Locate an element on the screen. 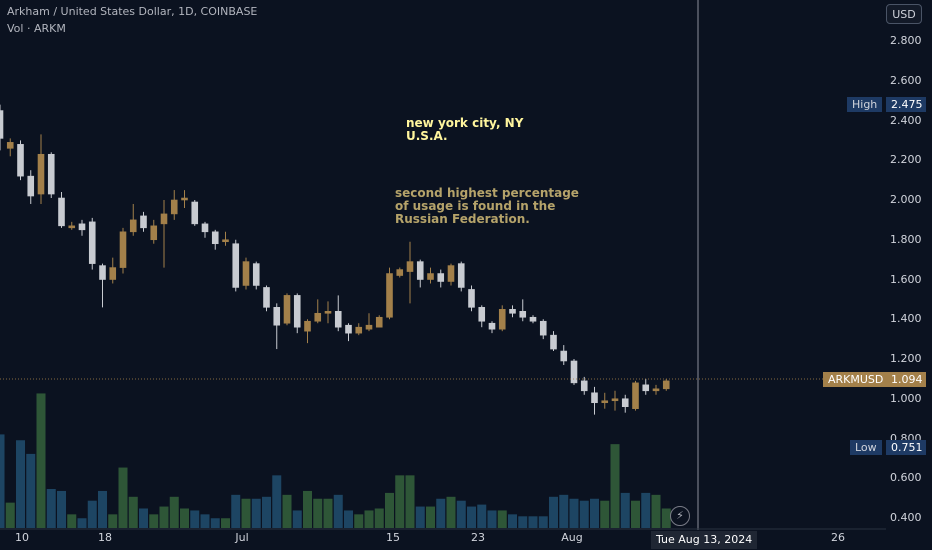  price-tick-label: 2.600 is located at coordinates (906, 80).